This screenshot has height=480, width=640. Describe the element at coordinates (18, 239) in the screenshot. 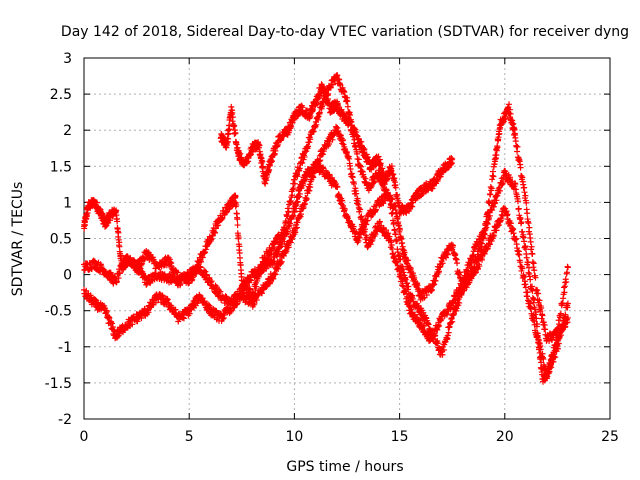

I see `y-axis-label: SDTVAR / TECUs` at that location.